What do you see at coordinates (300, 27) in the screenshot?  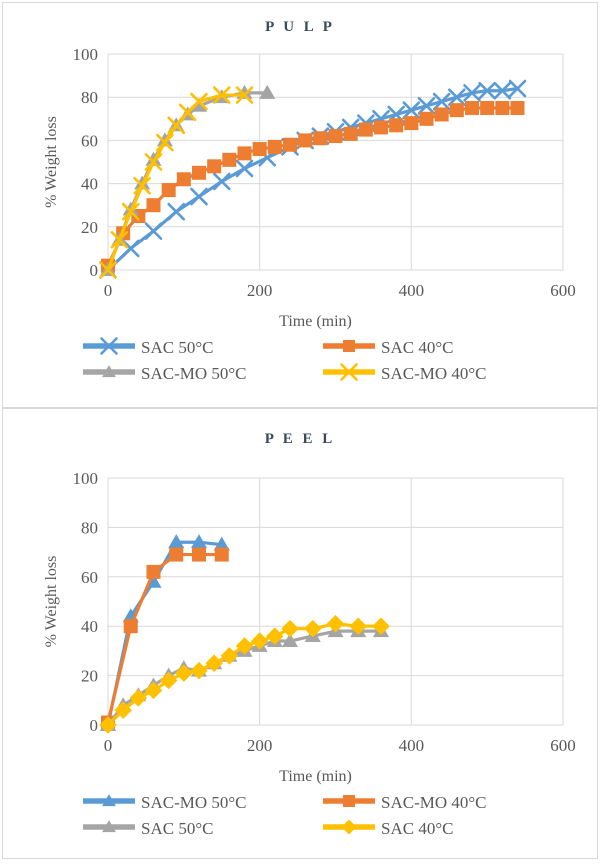 I see `pulp-chart-title: P U L P` at bounding box center [300, 27].